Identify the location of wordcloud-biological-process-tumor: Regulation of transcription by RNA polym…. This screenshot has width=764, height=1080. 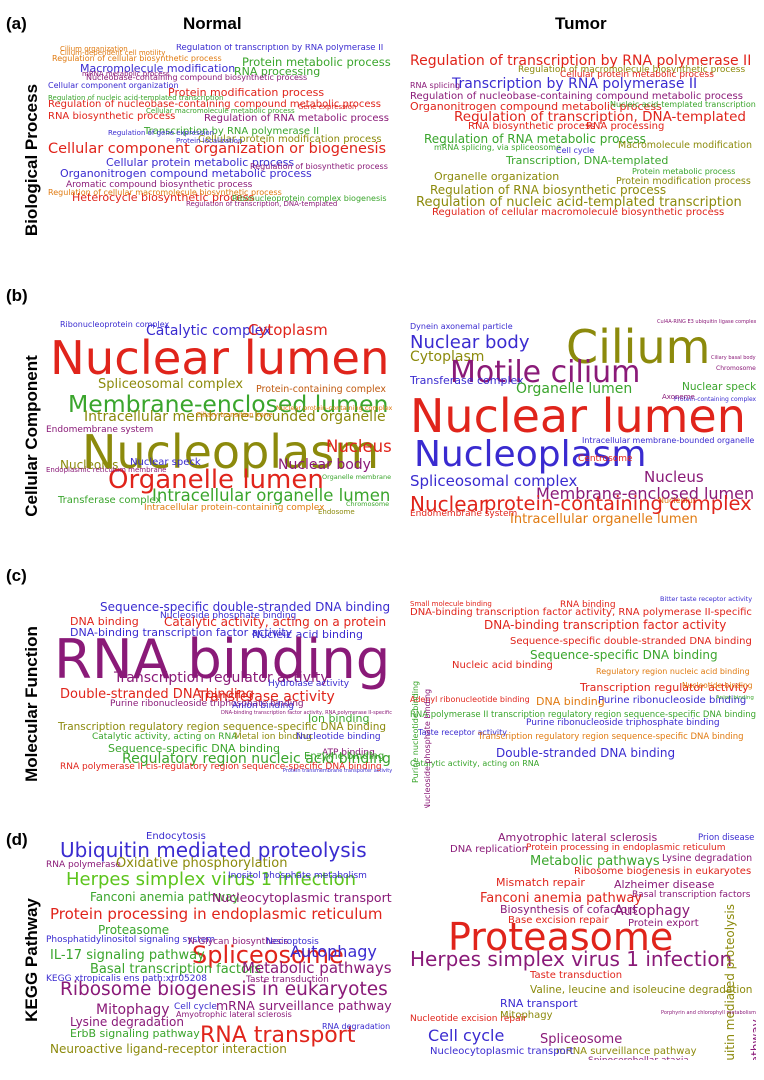
(583, 152).